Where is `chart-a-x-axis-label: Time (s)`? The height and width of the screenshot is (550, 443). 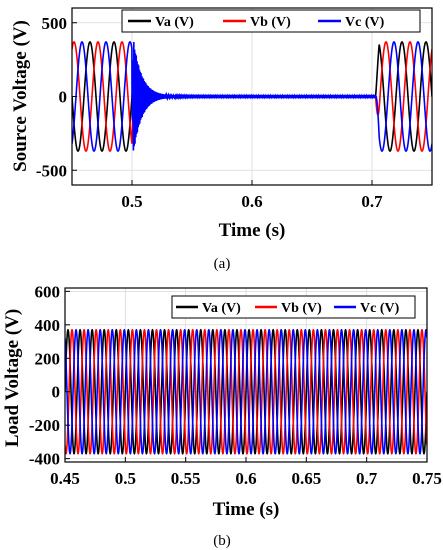 chart-a-x-axis-label: Time (s) is located at coordinates (252, 230).